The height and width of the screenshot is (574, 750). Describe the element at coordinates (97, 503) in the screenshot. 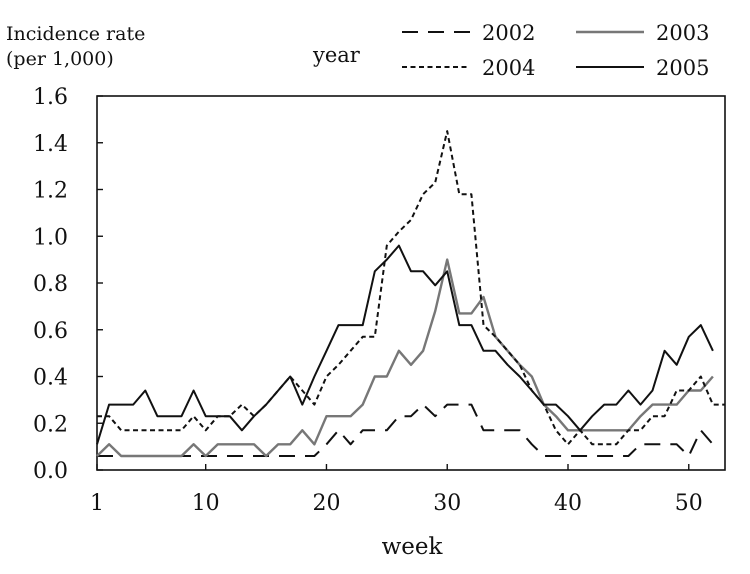

I see `x-tick-label: 1` at that location.